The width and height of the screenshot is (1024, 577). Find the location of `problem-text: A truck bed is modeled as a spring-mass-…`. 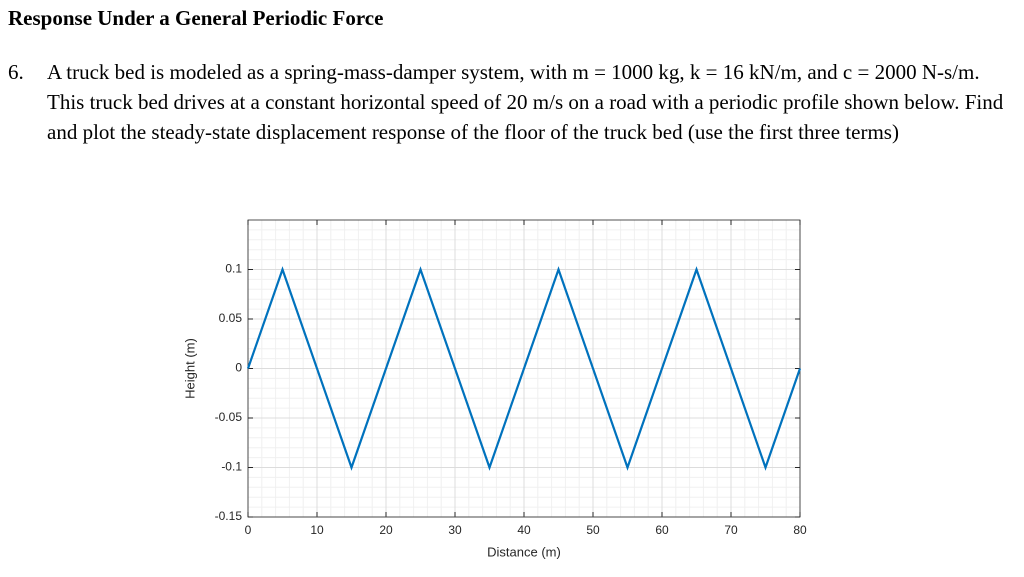

problem-text: A truck bed is modeled as a spring-mass-… is located at coordinates (525, 102).